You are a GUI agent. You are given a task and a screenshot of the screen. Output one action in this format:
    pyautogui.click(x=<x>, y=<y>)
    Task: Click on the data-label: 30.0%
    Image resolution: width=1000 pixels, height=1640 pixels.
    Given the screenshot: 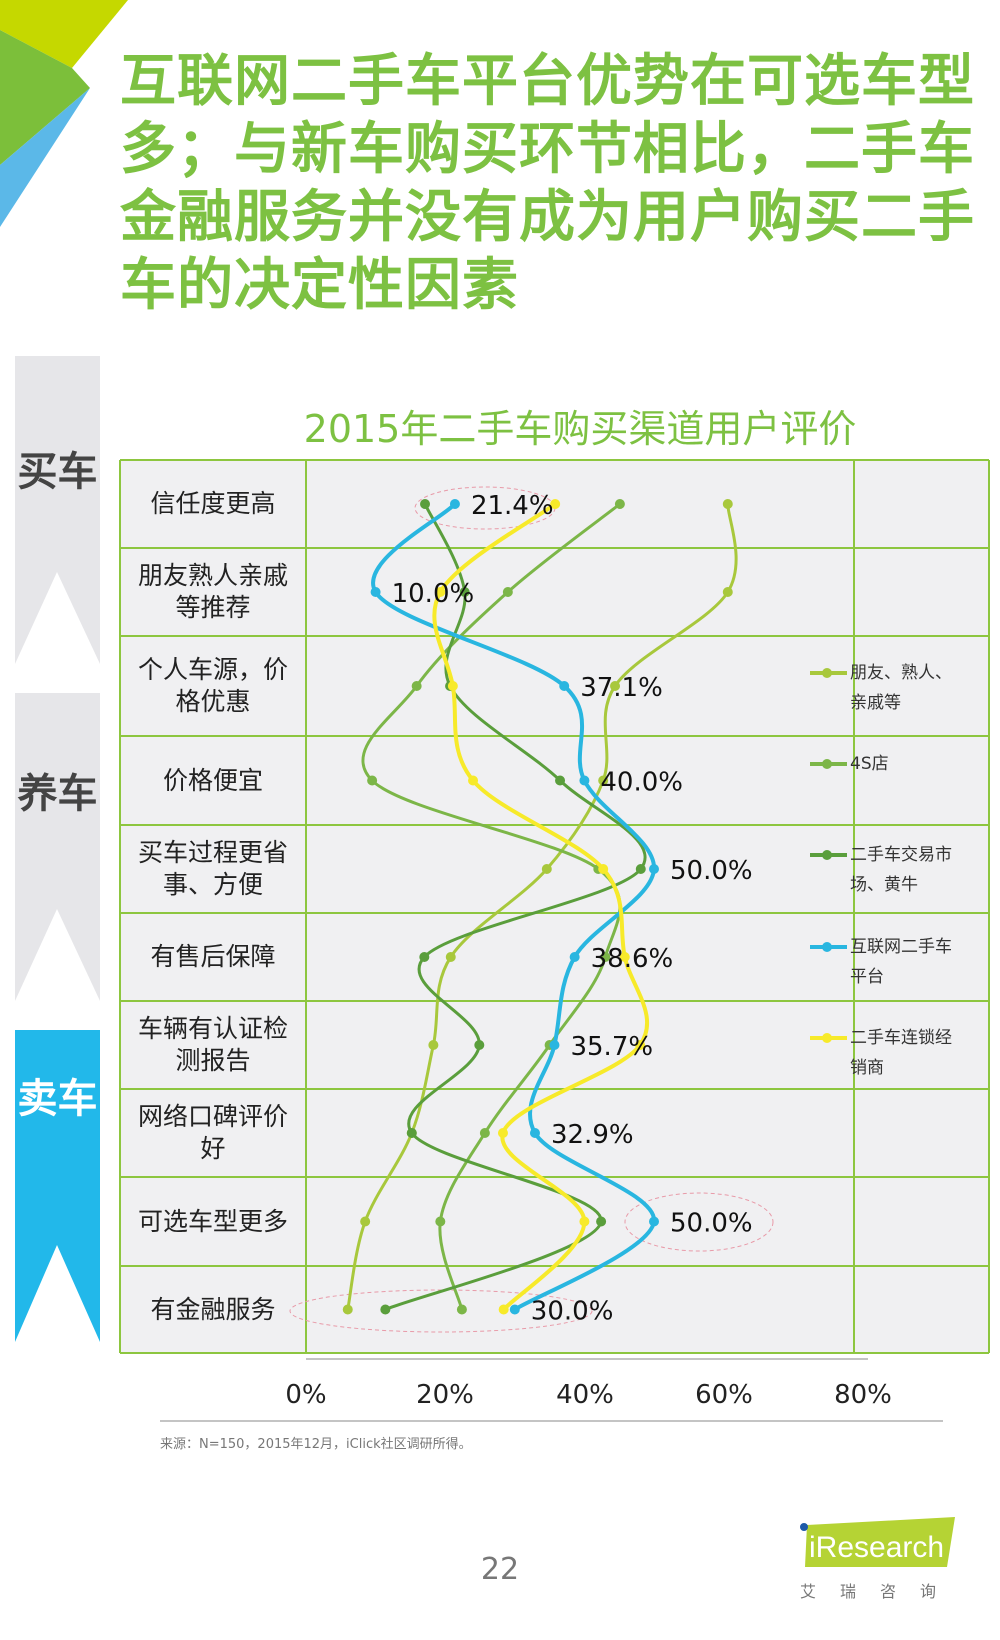 What is the action you would take?
    pyautogui.click(x=572, y=1312)
    